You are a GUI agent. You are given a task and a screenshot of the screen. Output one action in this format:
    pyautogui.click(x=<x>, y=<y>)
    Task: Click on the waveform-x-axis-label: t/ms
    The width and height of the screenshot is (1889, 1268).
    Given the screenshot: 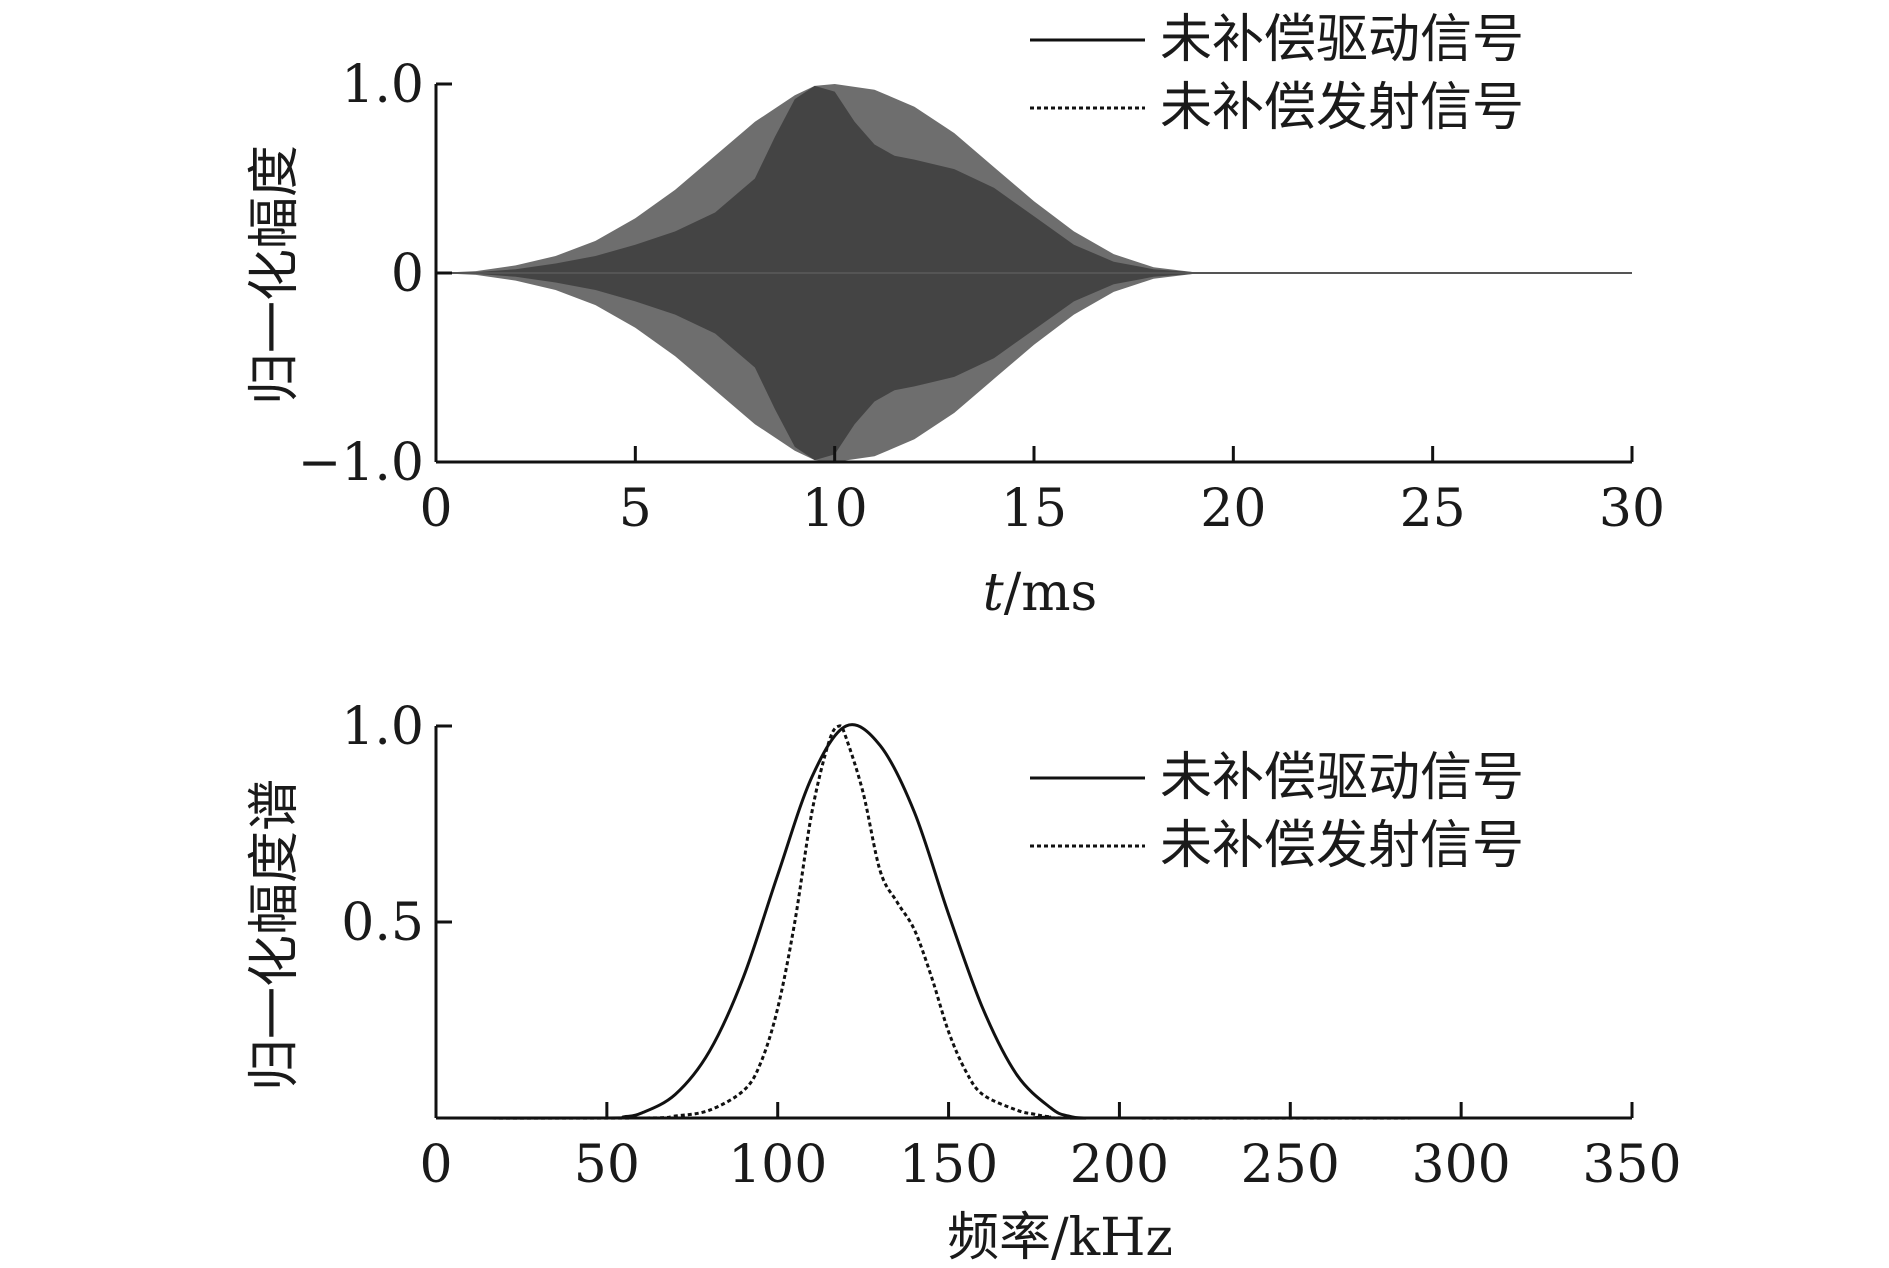 What is the action you would take?
    pyautogui.click(x=1040, y=593)
    